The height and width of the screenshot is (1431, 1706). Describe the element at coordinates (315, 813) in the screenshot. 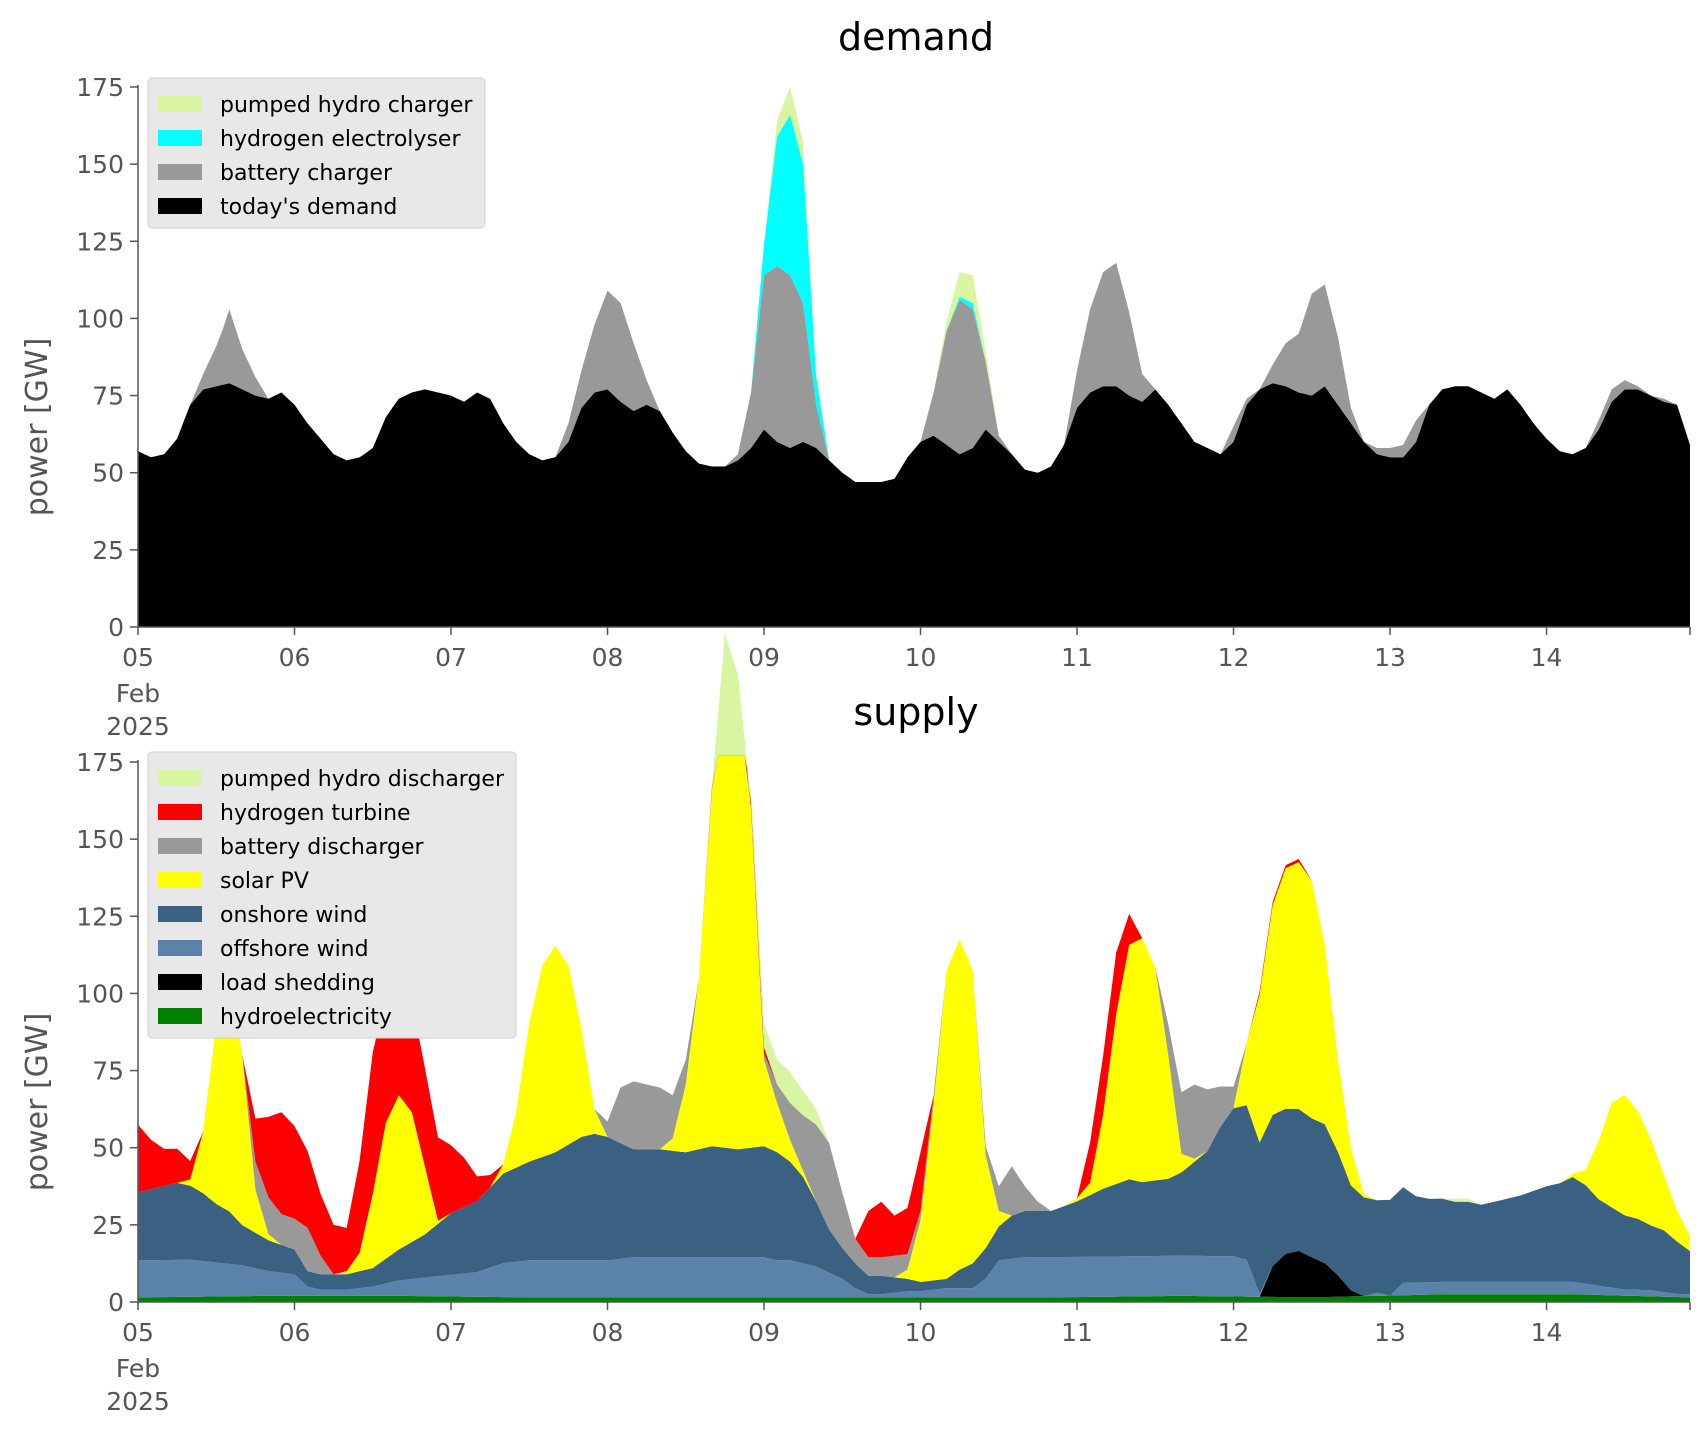

I see `legend-label-hydrogen-turbine: hydrogen turbine` at that location.